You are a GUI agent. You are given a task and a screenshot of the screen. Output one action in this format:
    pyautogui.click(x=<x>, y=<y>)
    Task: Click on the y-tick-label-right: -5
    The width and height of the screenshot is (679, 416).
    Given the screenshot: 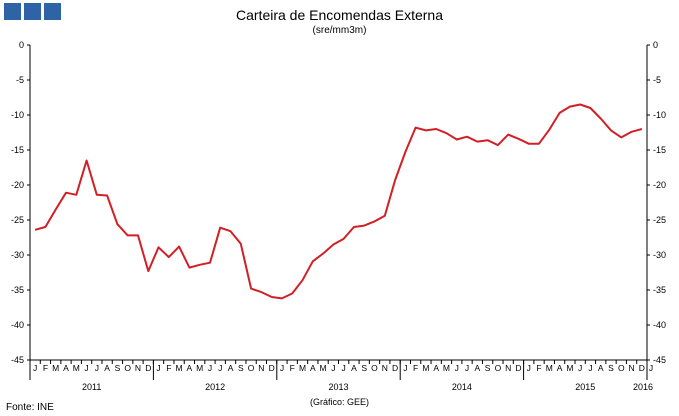 What is the action you would take?
    pyautogui.click(x=657, y=80)
    